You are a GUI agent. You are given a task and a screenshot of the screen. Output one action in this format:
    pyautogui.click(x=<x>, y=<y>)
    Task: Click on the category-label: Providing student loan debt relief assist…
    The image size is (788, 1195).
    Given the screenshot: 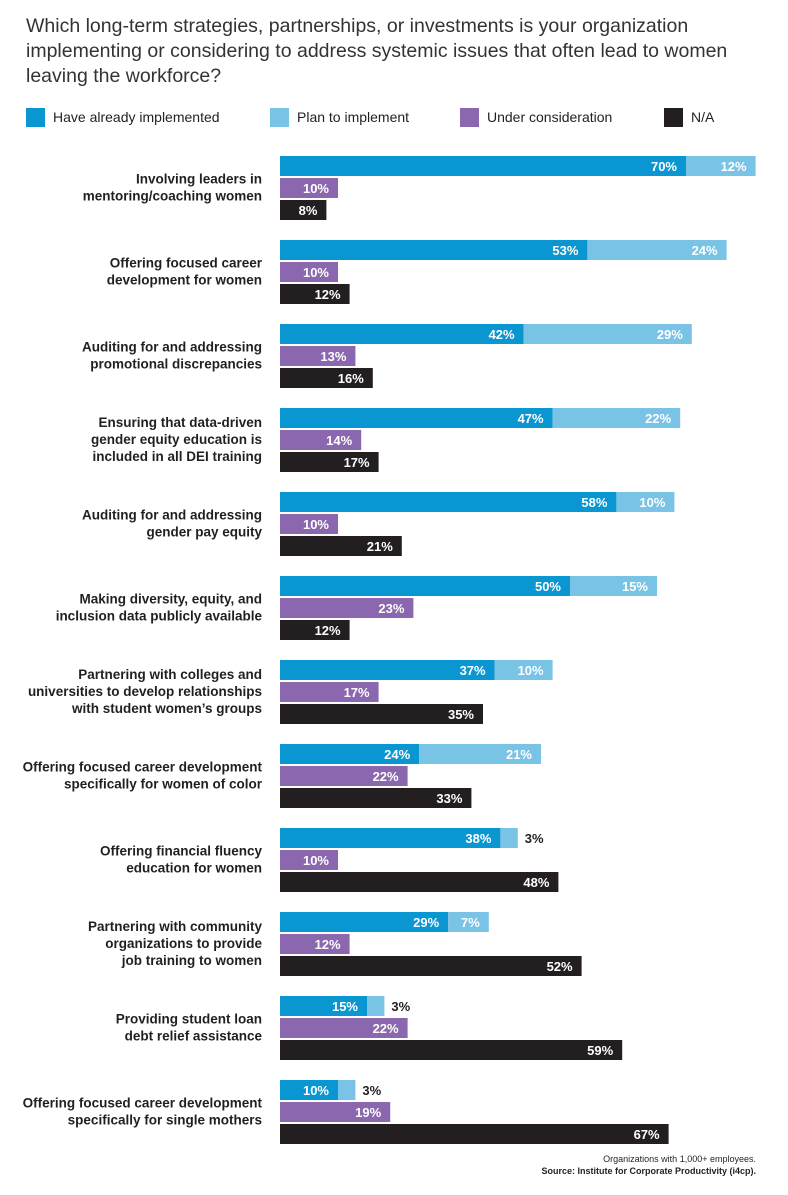 What is the action you would take?
    pyautogui.click(x=189, y=1028)
    